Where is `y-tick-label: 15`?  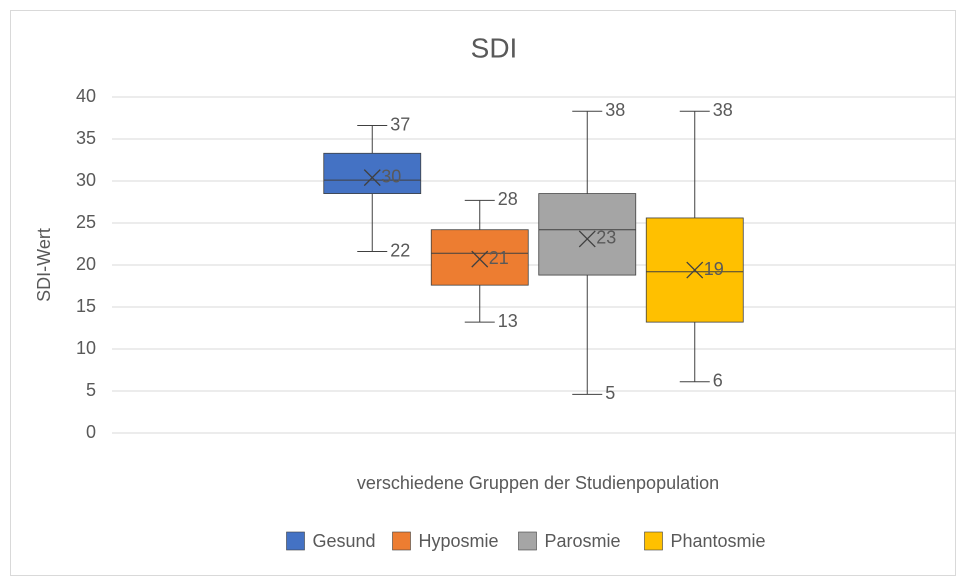
y-tick-label: 15 is located at coordinates (86, 306).